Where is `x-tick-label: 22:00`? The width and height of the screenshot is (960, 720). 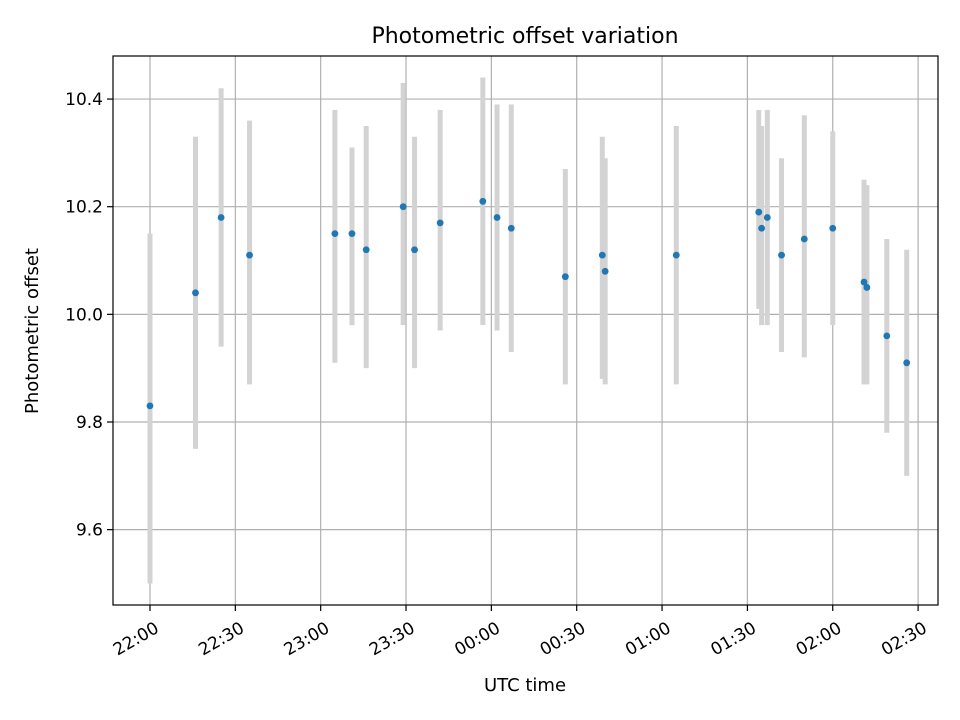
x-tick-label: 22:00 is located at coordinates (136, 639).